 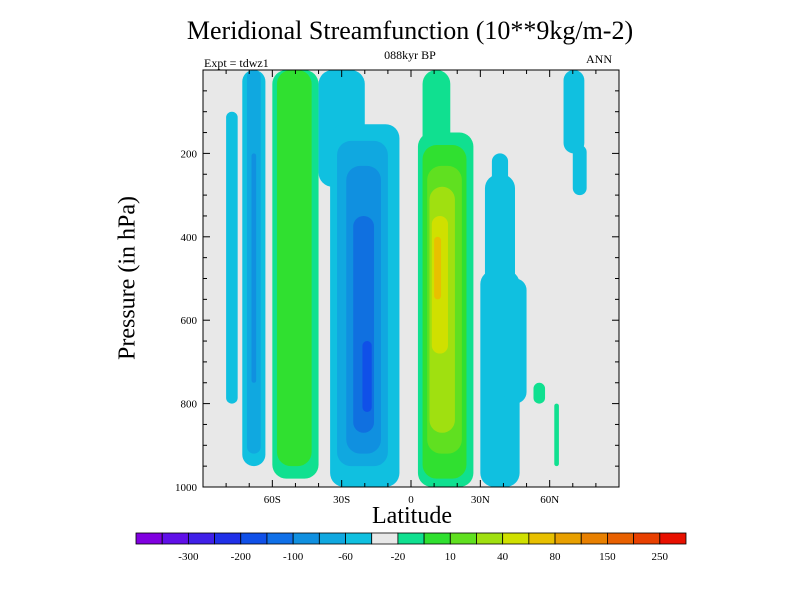 I want to click on colorbar-label: -200, so click(x=241, y=557).